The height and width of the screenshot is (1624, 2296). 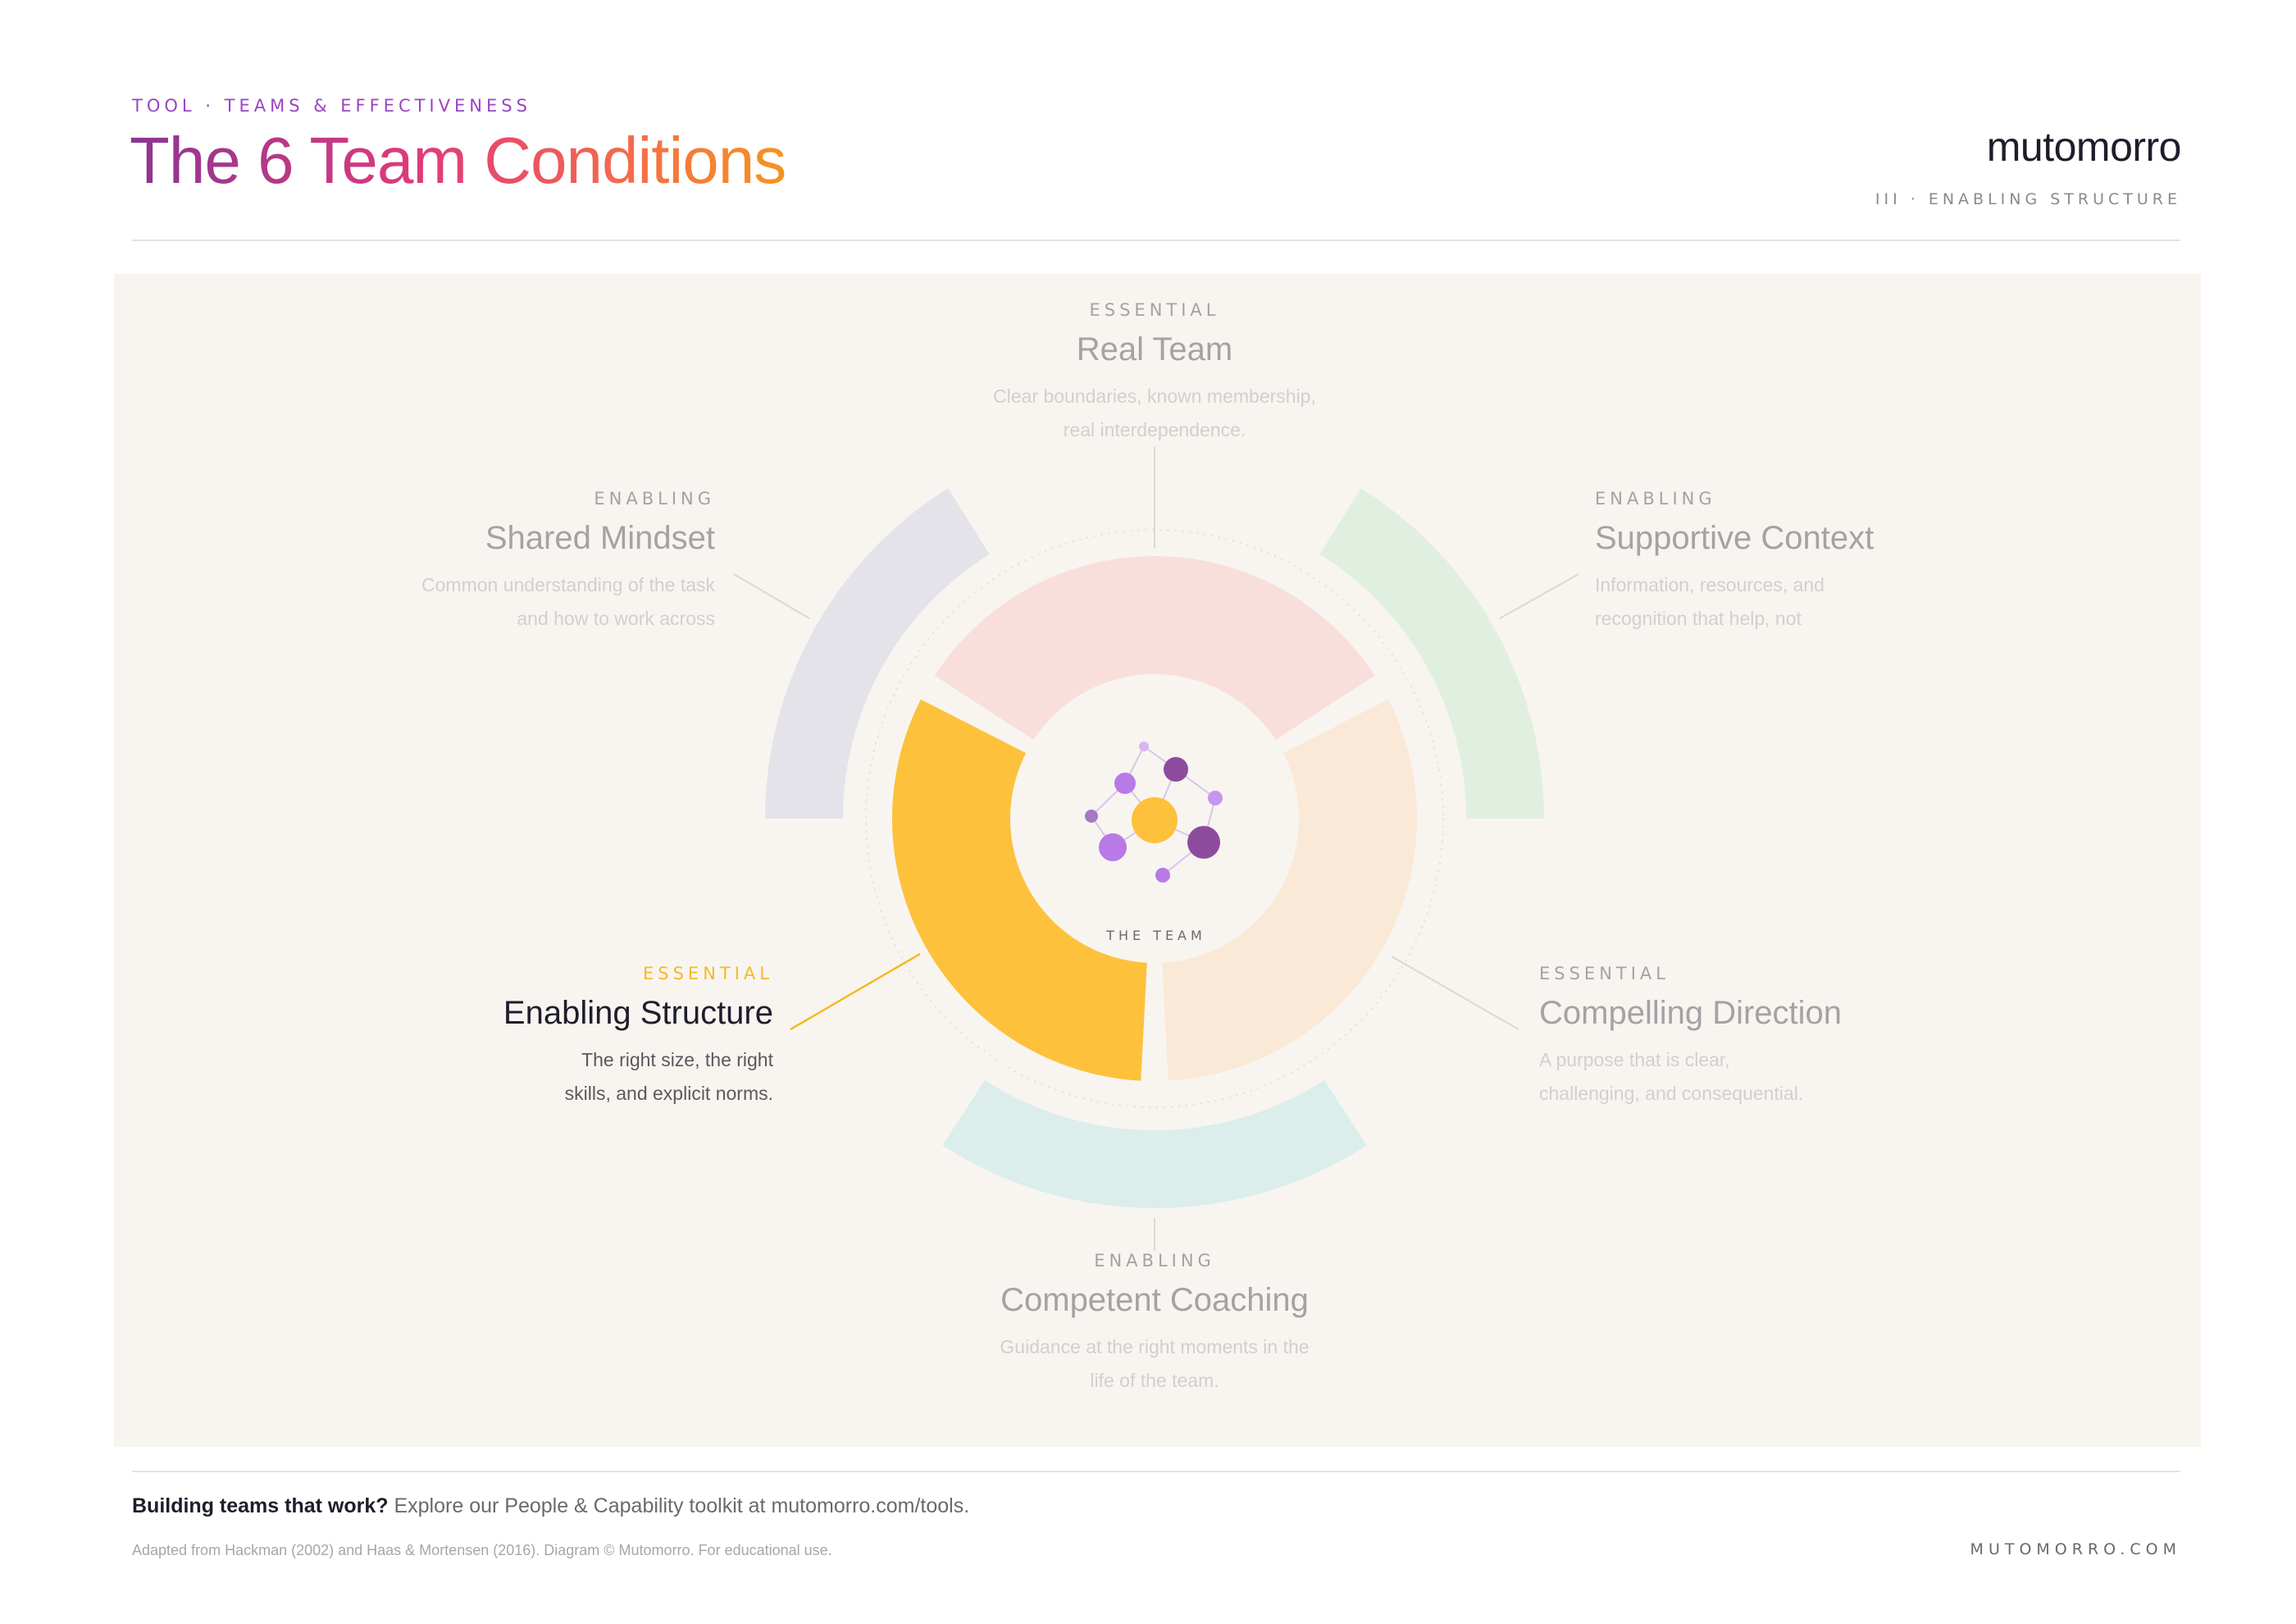 I want to click on connector-enabling-structure, so click(x=855, y=991).